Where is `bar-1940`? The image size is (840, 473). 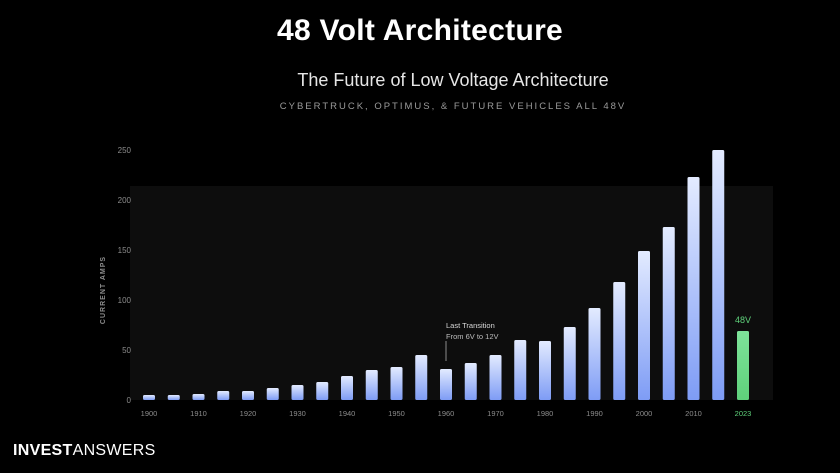 bar-1940 is located at coordinates (347, 388).